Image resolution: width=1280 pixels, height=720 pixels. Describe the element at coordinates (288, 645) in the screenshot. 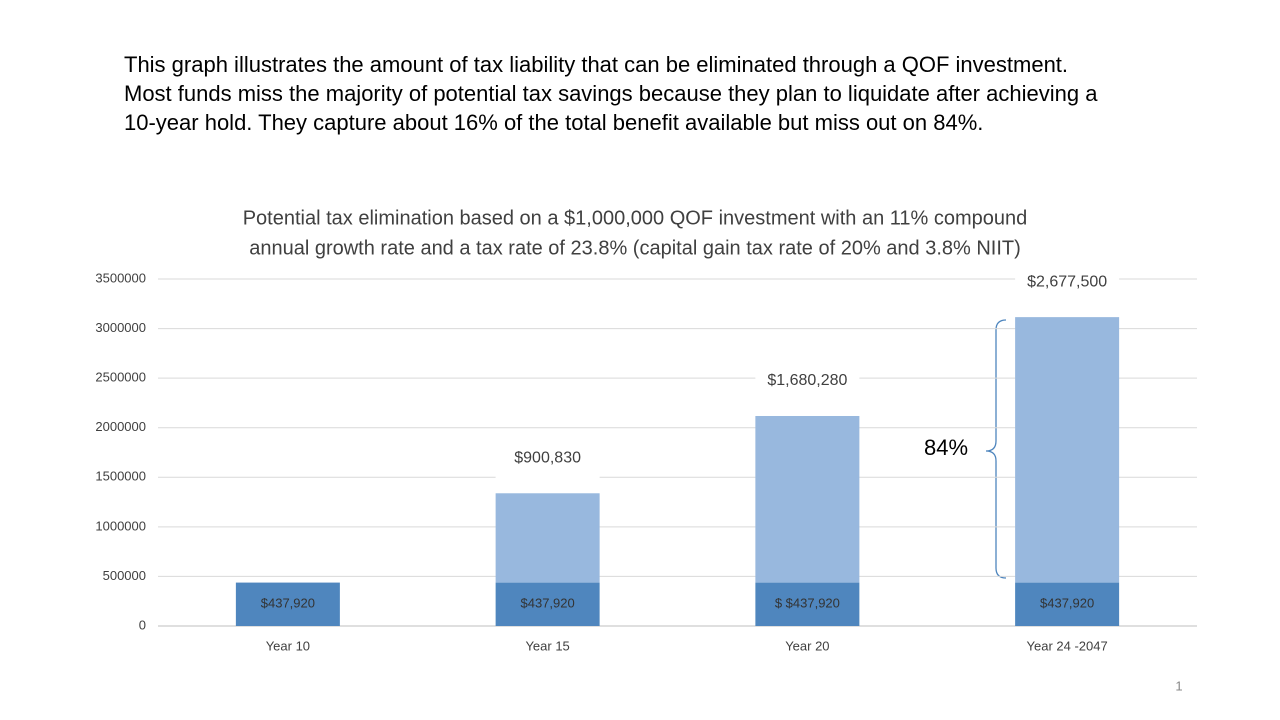

I see `x-tick-label: Year 10` at that location.